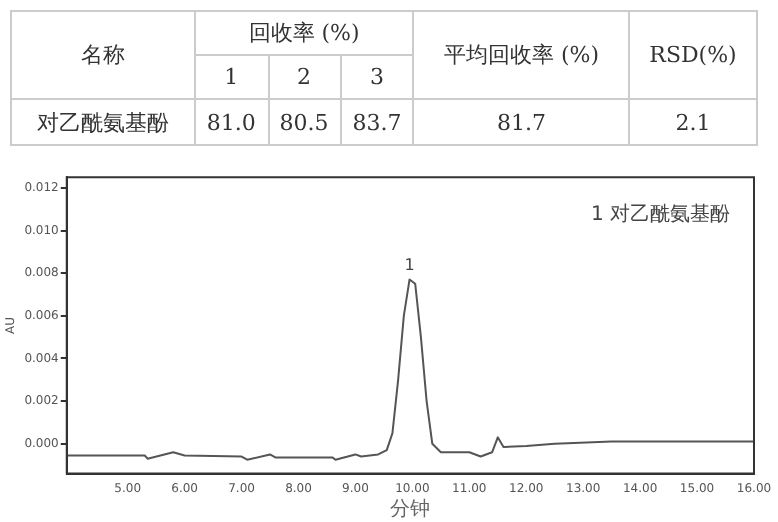  I want to click on annotation: 1, so click(409, 264).